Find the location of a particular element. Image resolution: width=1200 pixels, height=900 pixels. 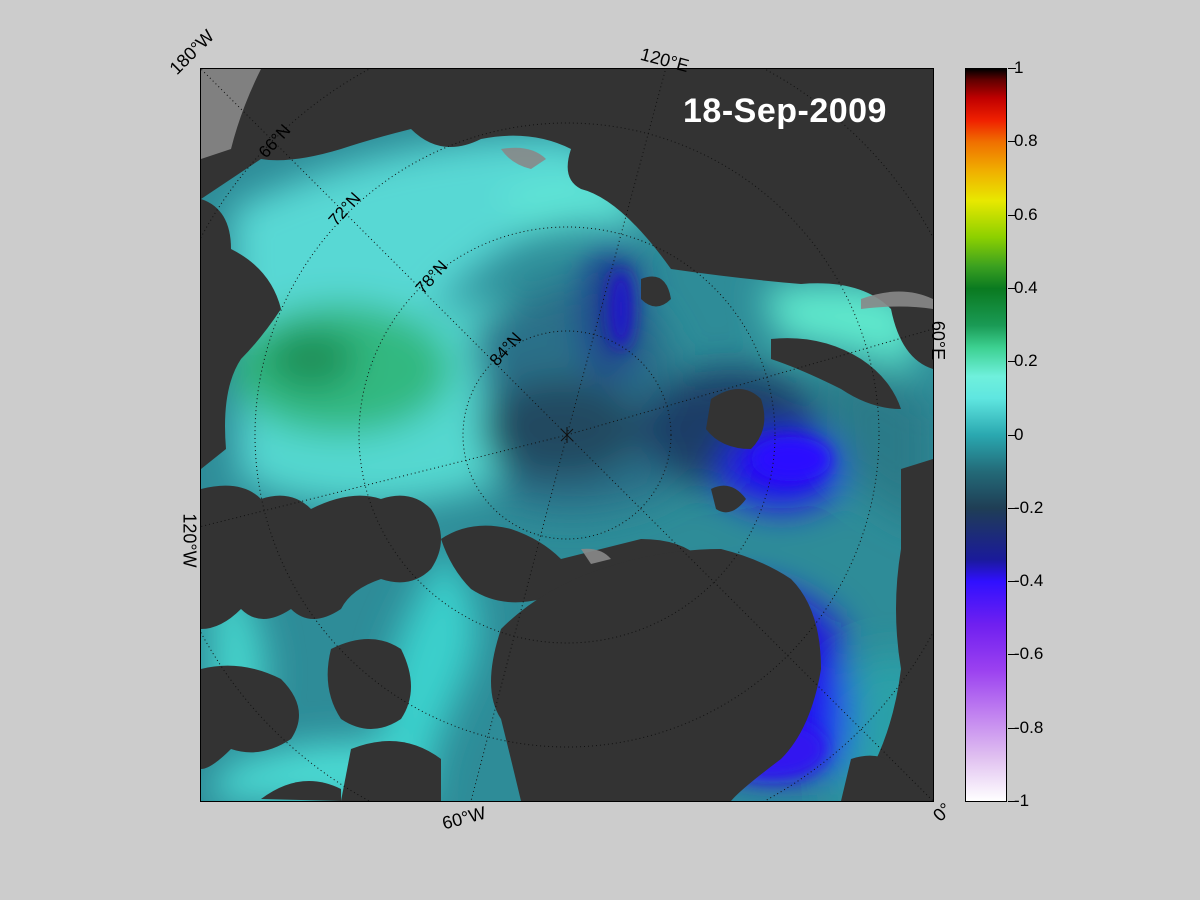

meridian-label-60w: 60°W is located at coordinates (464, 818).